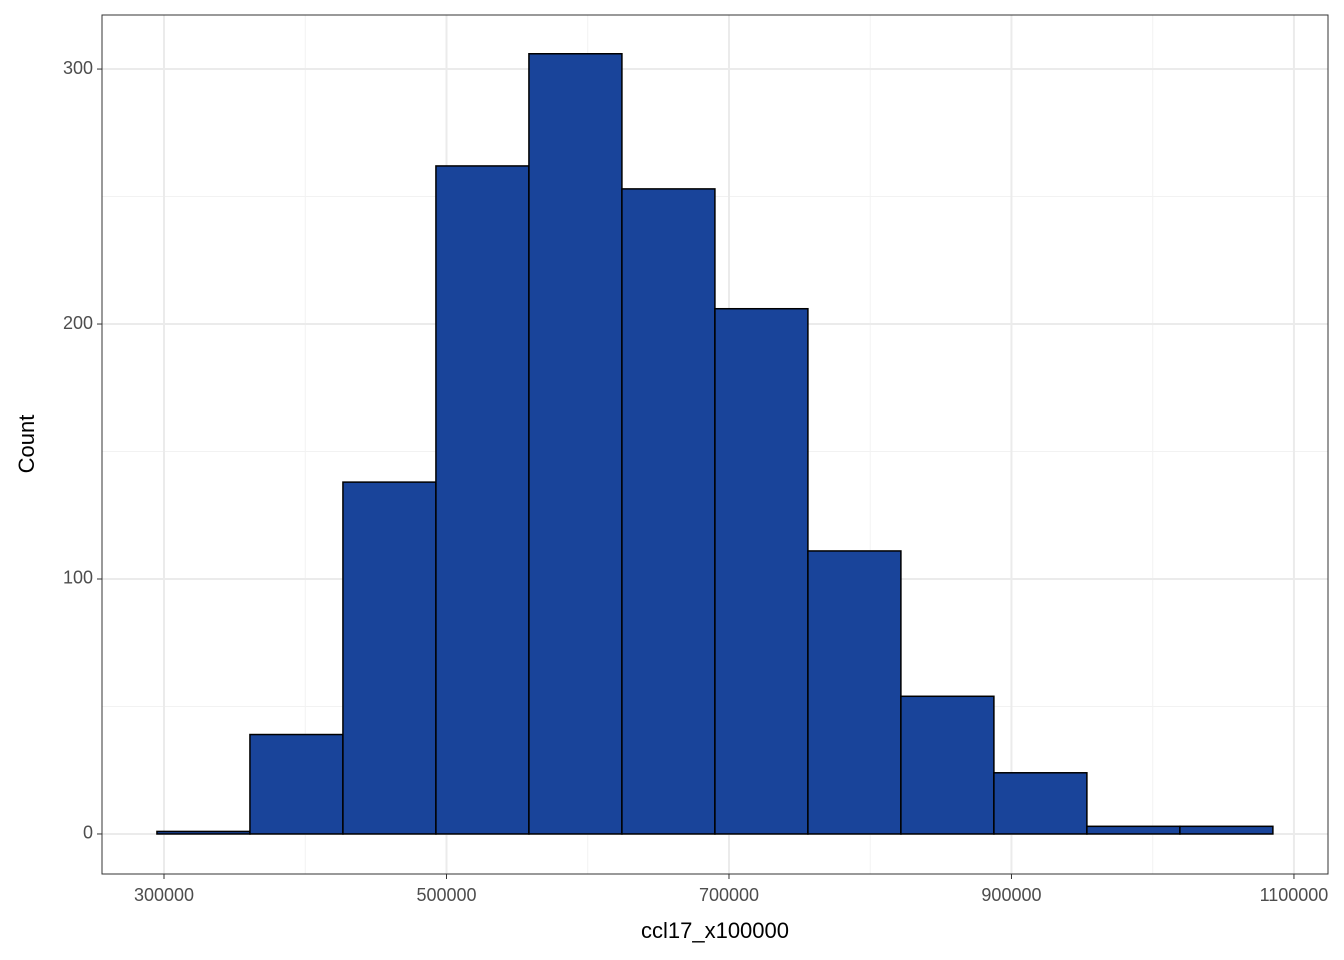 This screenshot has width=1344, height=960. I want to click on x-tick-label: 900000, so click(1011, 895).